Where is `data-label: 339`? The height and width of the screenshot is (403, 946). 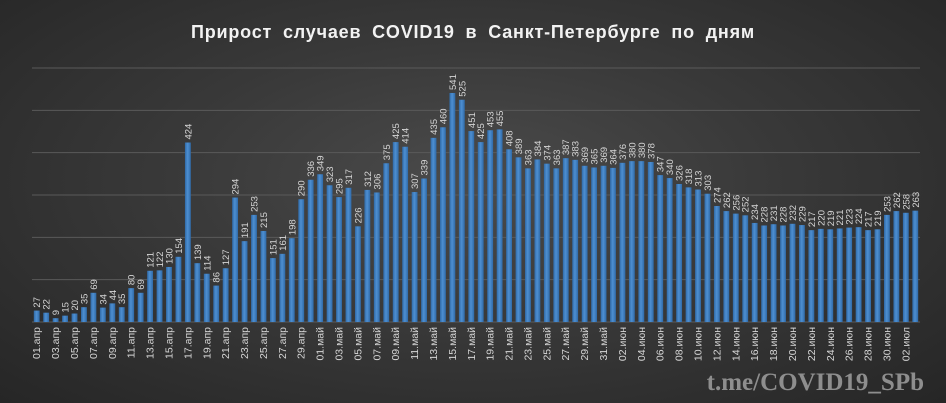 data-label: 339 is located at coordinates (425, 168).